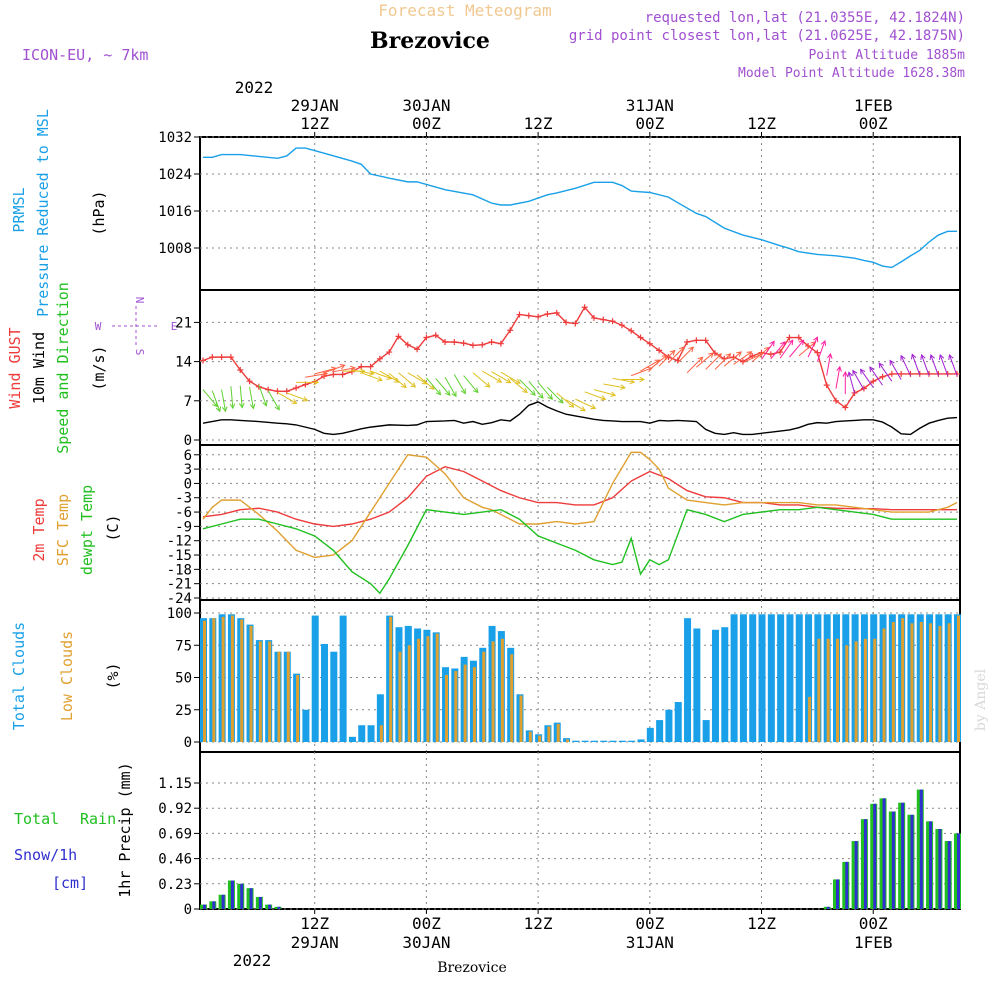  Describe the element at coordinates (179, 599) in the screenshot. I see `temperature-ytick-label: -24` at that location.